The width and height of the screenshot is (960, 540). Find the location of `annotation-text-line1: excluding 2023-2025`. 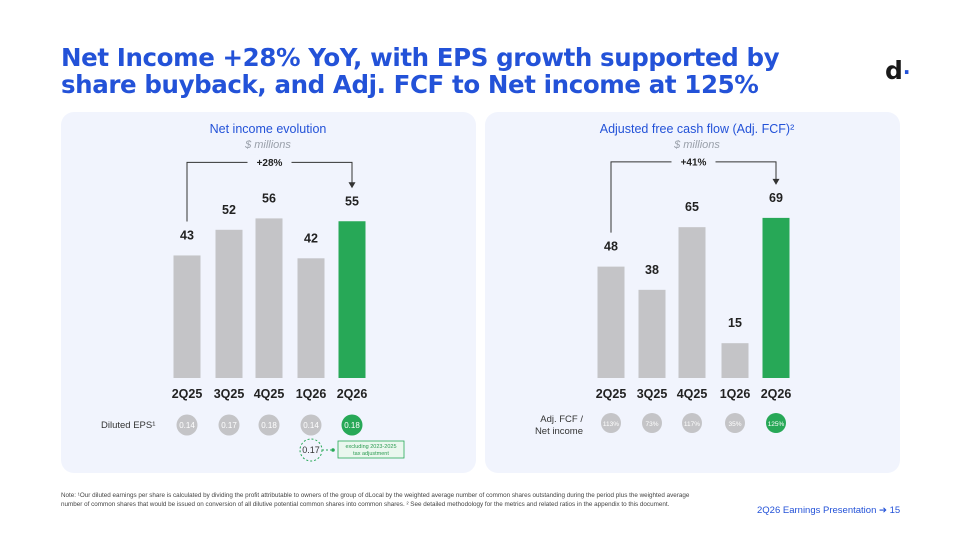

annotation-text-line1: excluding 2023-2025 is located at coordinates (370, 447).